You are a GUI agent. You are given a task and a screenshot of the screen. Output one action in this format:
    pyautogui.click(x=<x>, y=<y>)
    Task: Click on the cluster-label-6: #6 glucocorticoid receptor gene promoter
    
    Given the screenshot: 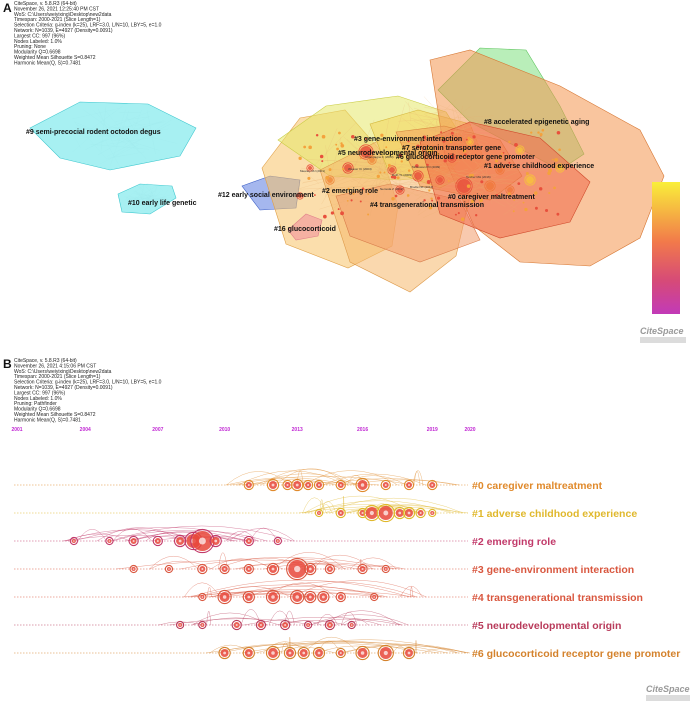 What is the action you would take?
    pyautogui.click(x=465, y=157)
    